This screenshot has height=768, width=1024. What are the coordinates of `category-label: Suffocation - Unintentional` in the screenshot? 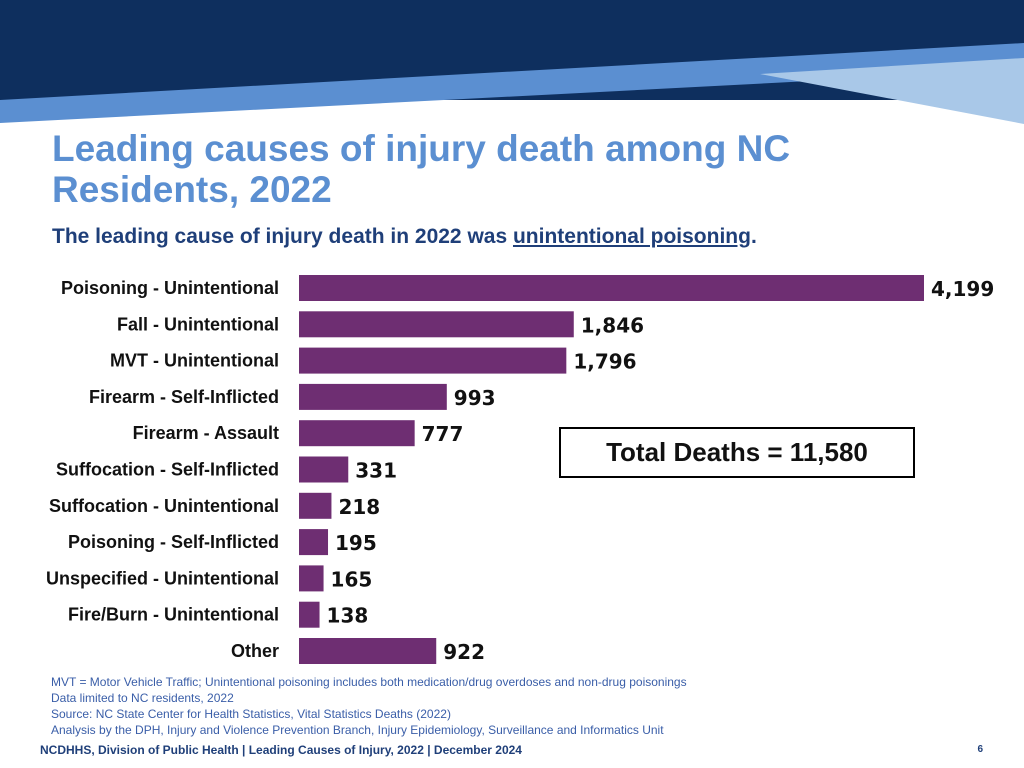 It's located at (164, 506).